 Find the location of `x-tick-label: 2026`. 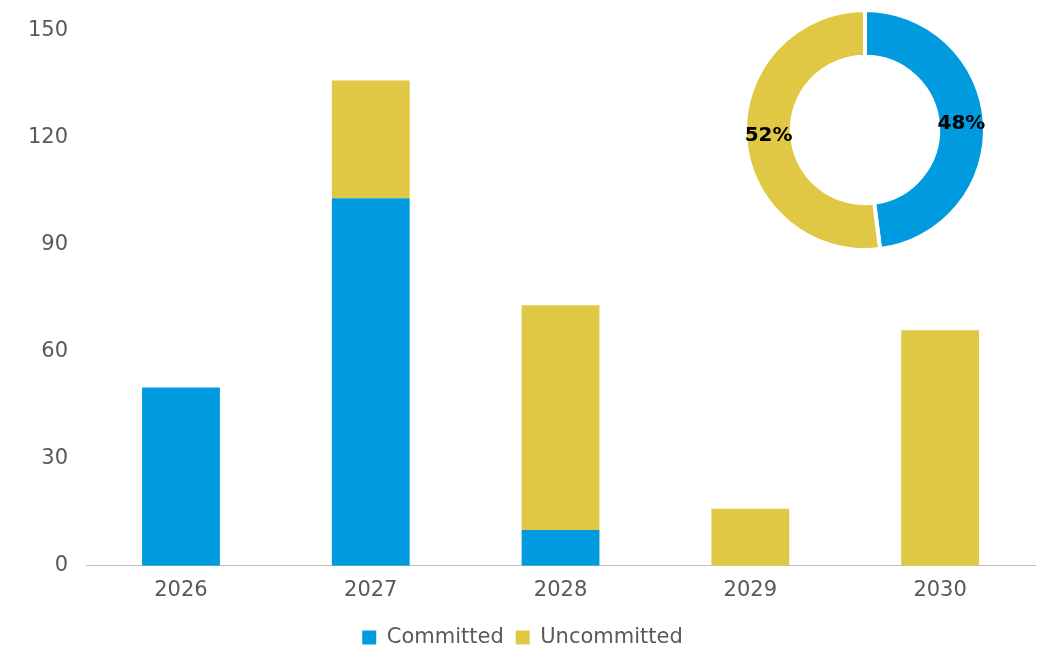

x-tick-label: 2026 is located at coordinates (181, 588).